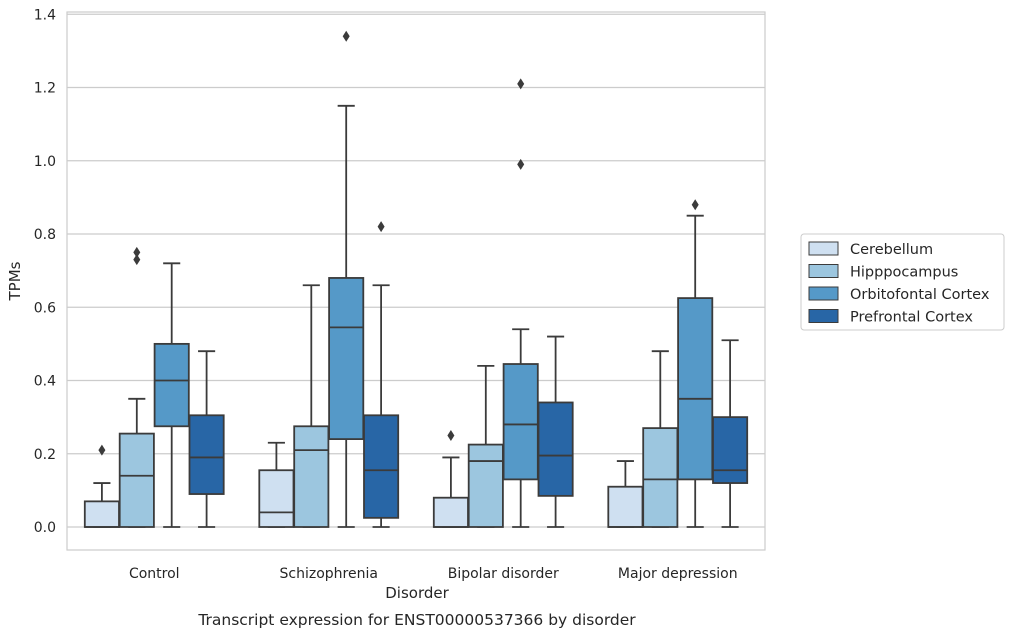 The image size is (1014, 637). Describe the element at coordinates (15, 281) in the screenshot. I see `y-axis-title: TPMs` at that location.